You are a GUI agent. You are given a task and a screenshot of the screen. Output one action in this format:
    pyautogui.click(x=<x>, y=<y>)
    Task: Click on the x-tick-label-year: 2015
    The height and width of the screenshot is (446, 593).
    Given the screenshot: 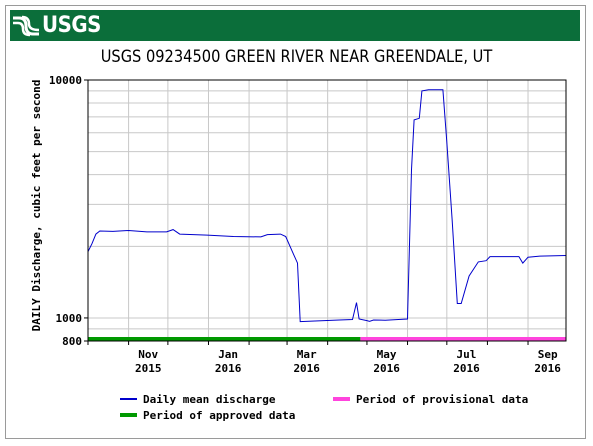 What is the action you would take?
    pyautogui.click(x=148, y=368)
    